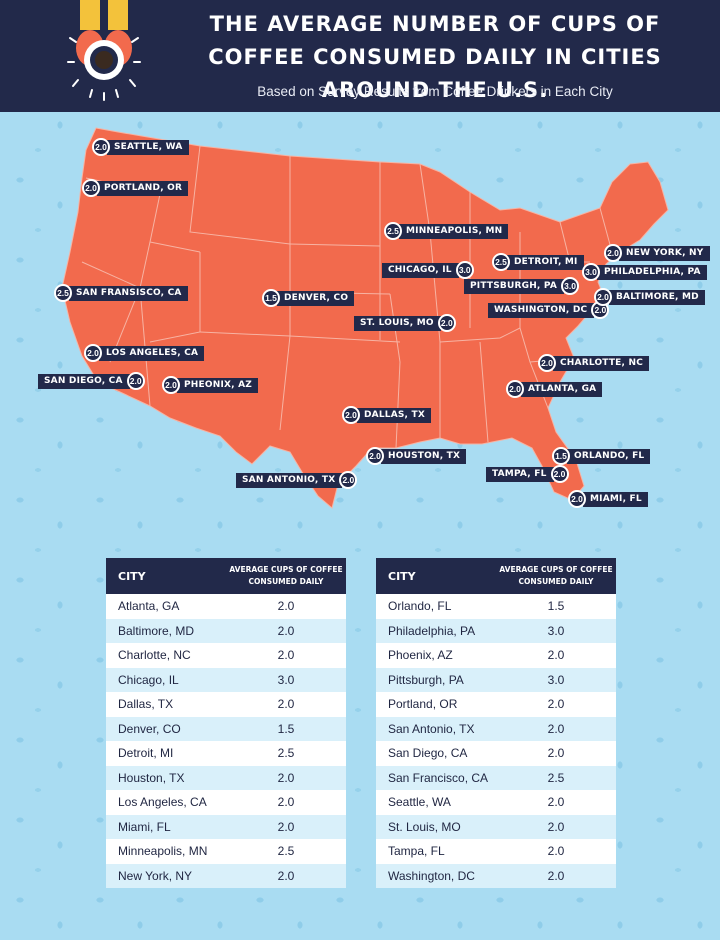 Image resolution: width=720 pixels, height=940 pixels. I want to click on cell-city: Miami, FL, so click(166, 826).